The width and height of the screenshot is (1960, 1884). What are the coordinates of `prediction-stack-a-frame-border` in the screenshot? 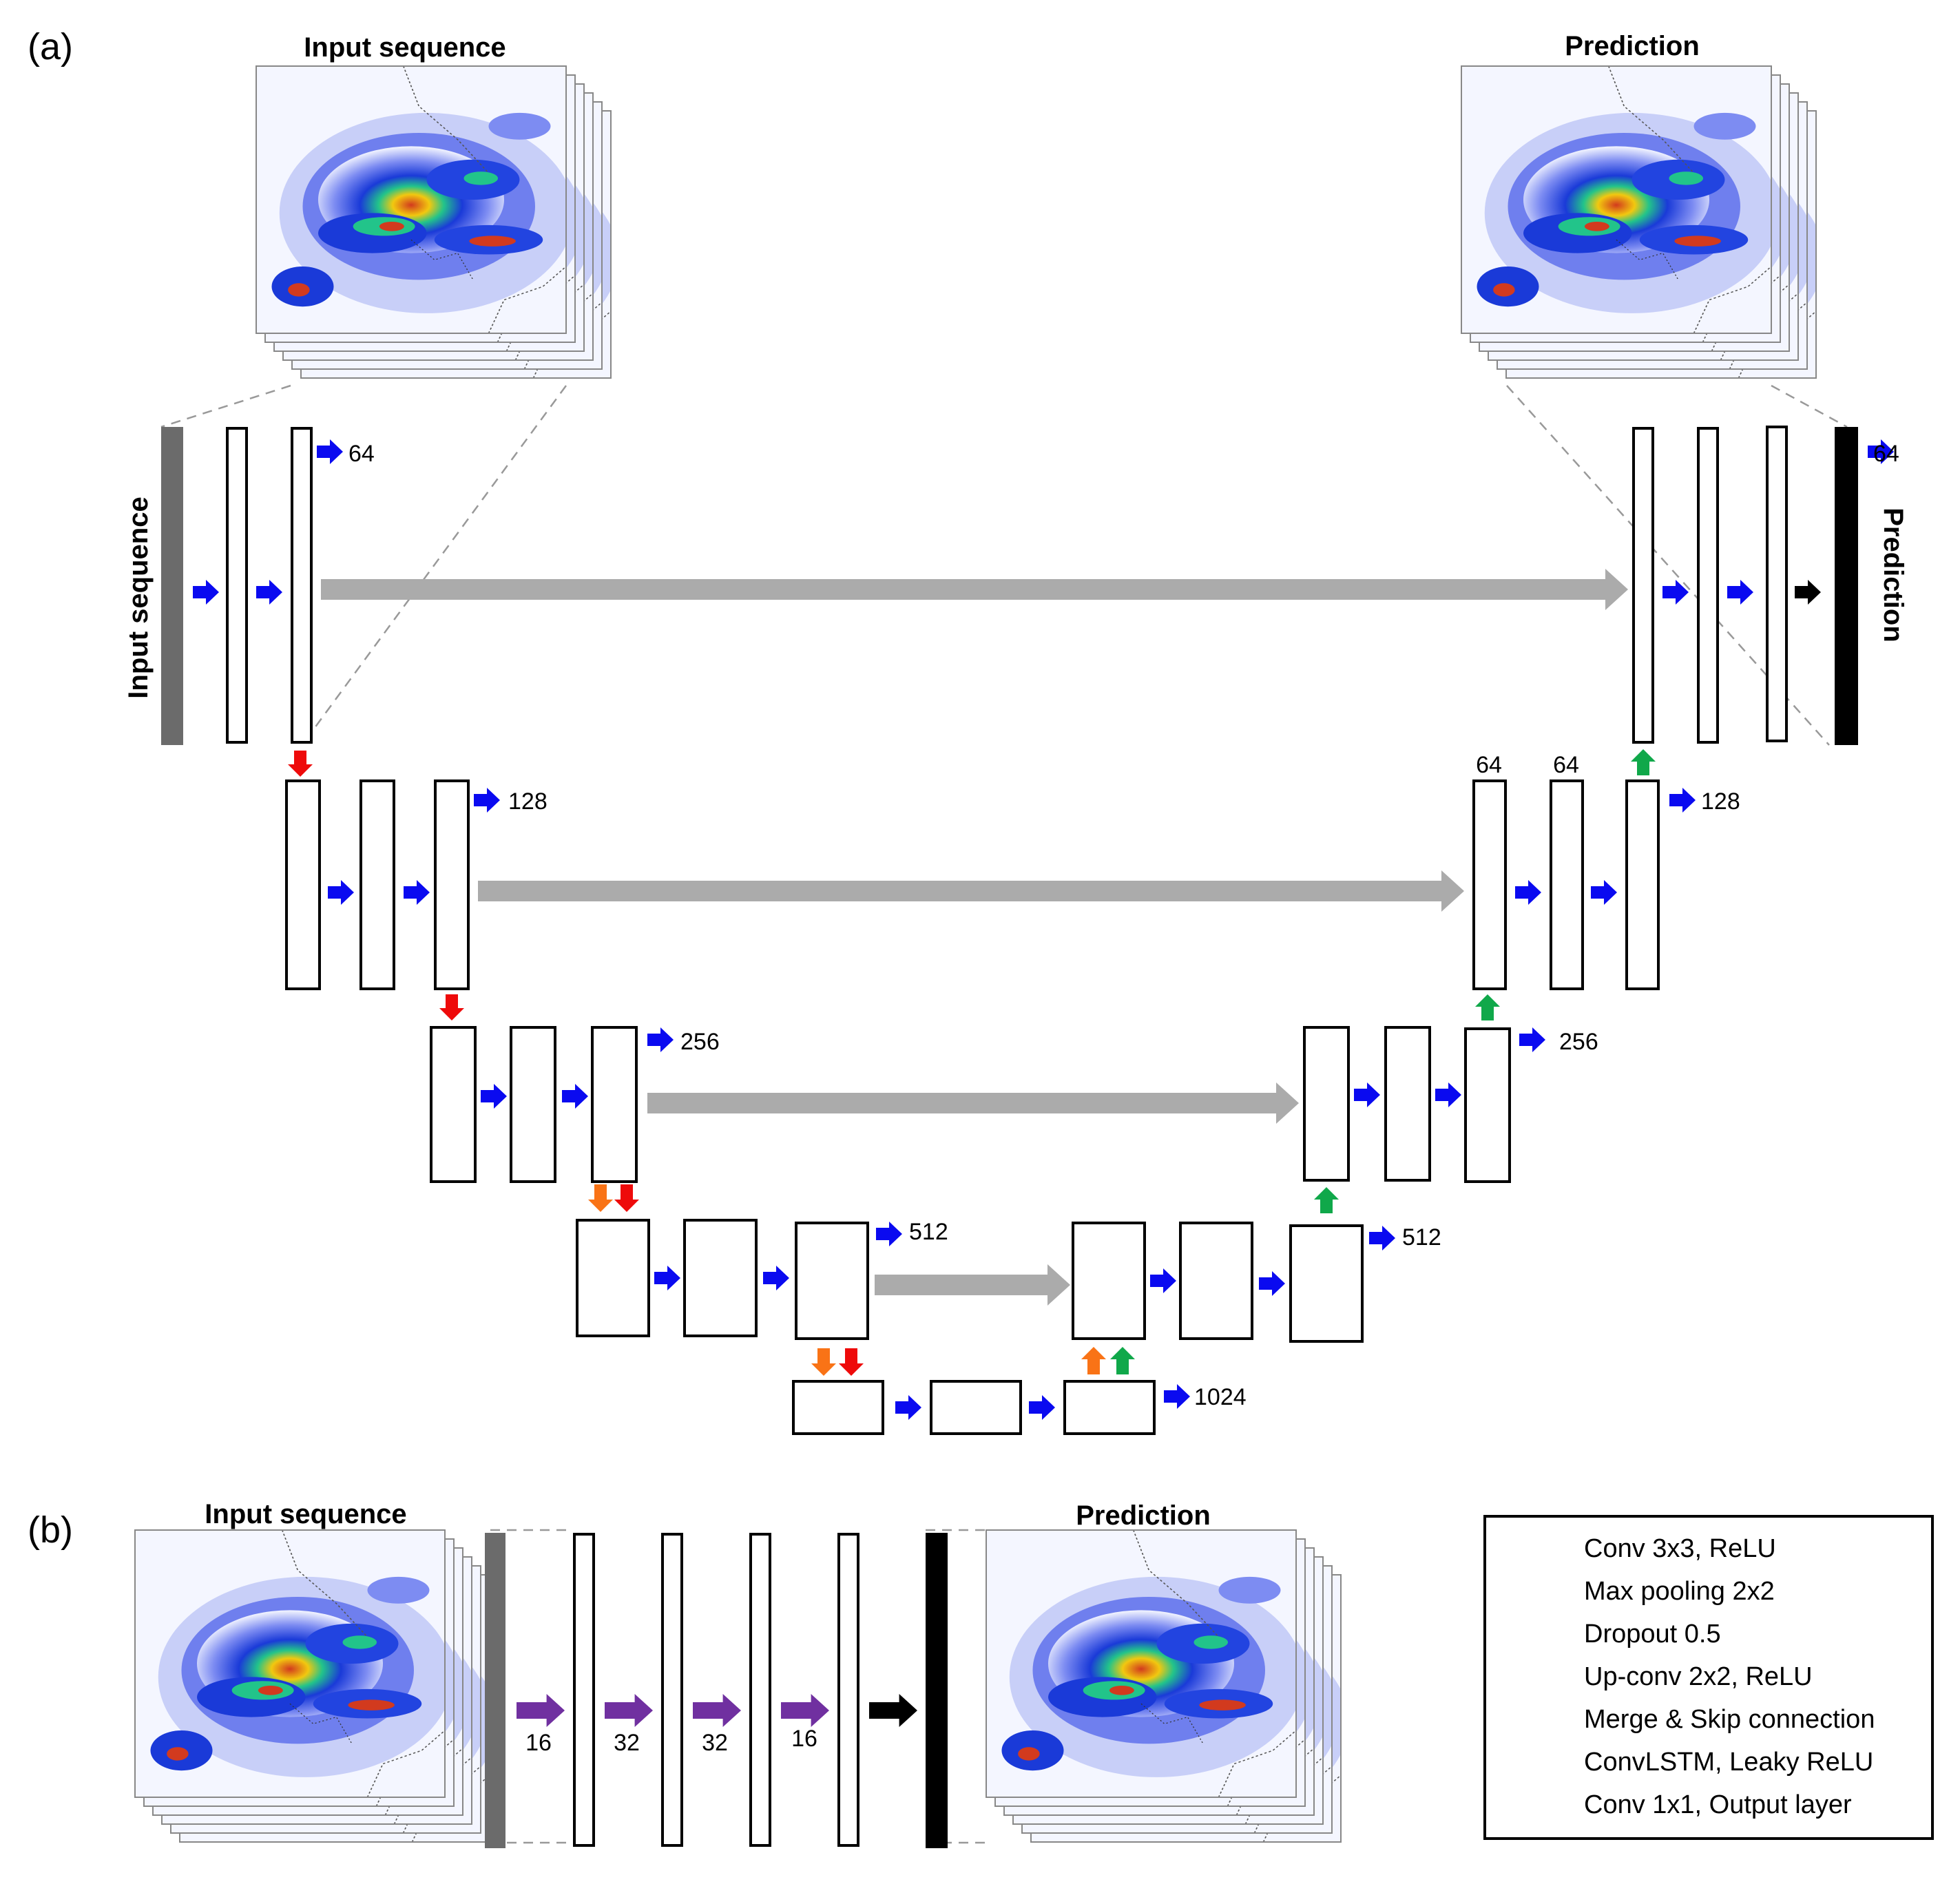 It's located at (1616, 199).